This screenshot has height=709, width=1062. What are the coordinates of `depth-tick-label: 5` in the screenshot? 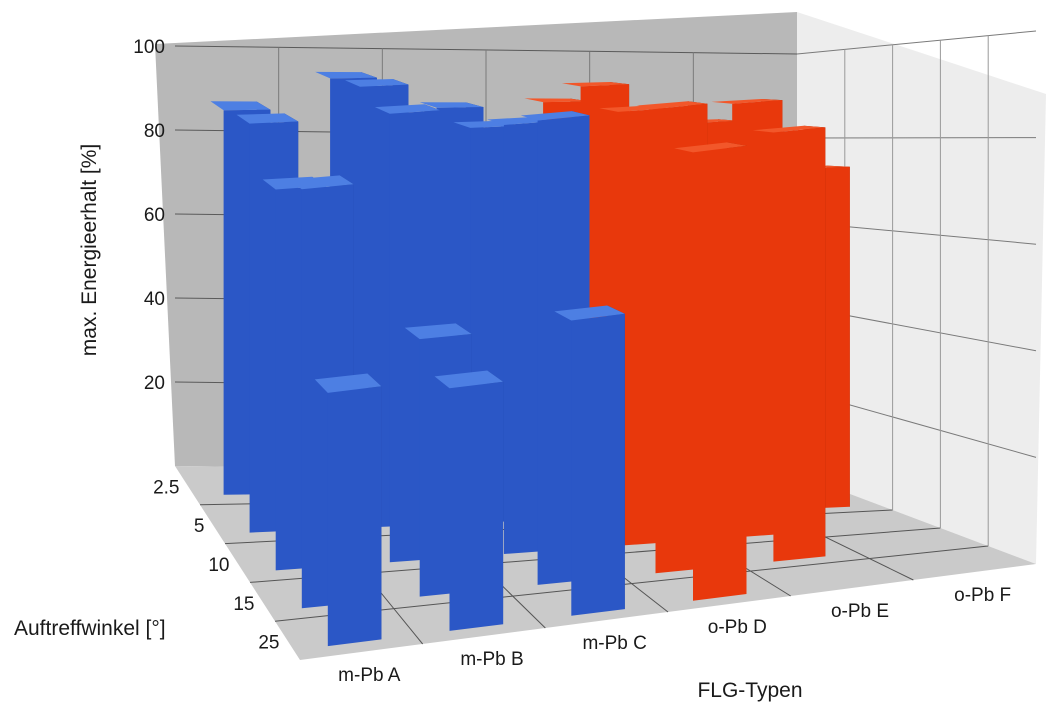 It's located at (199, 526).